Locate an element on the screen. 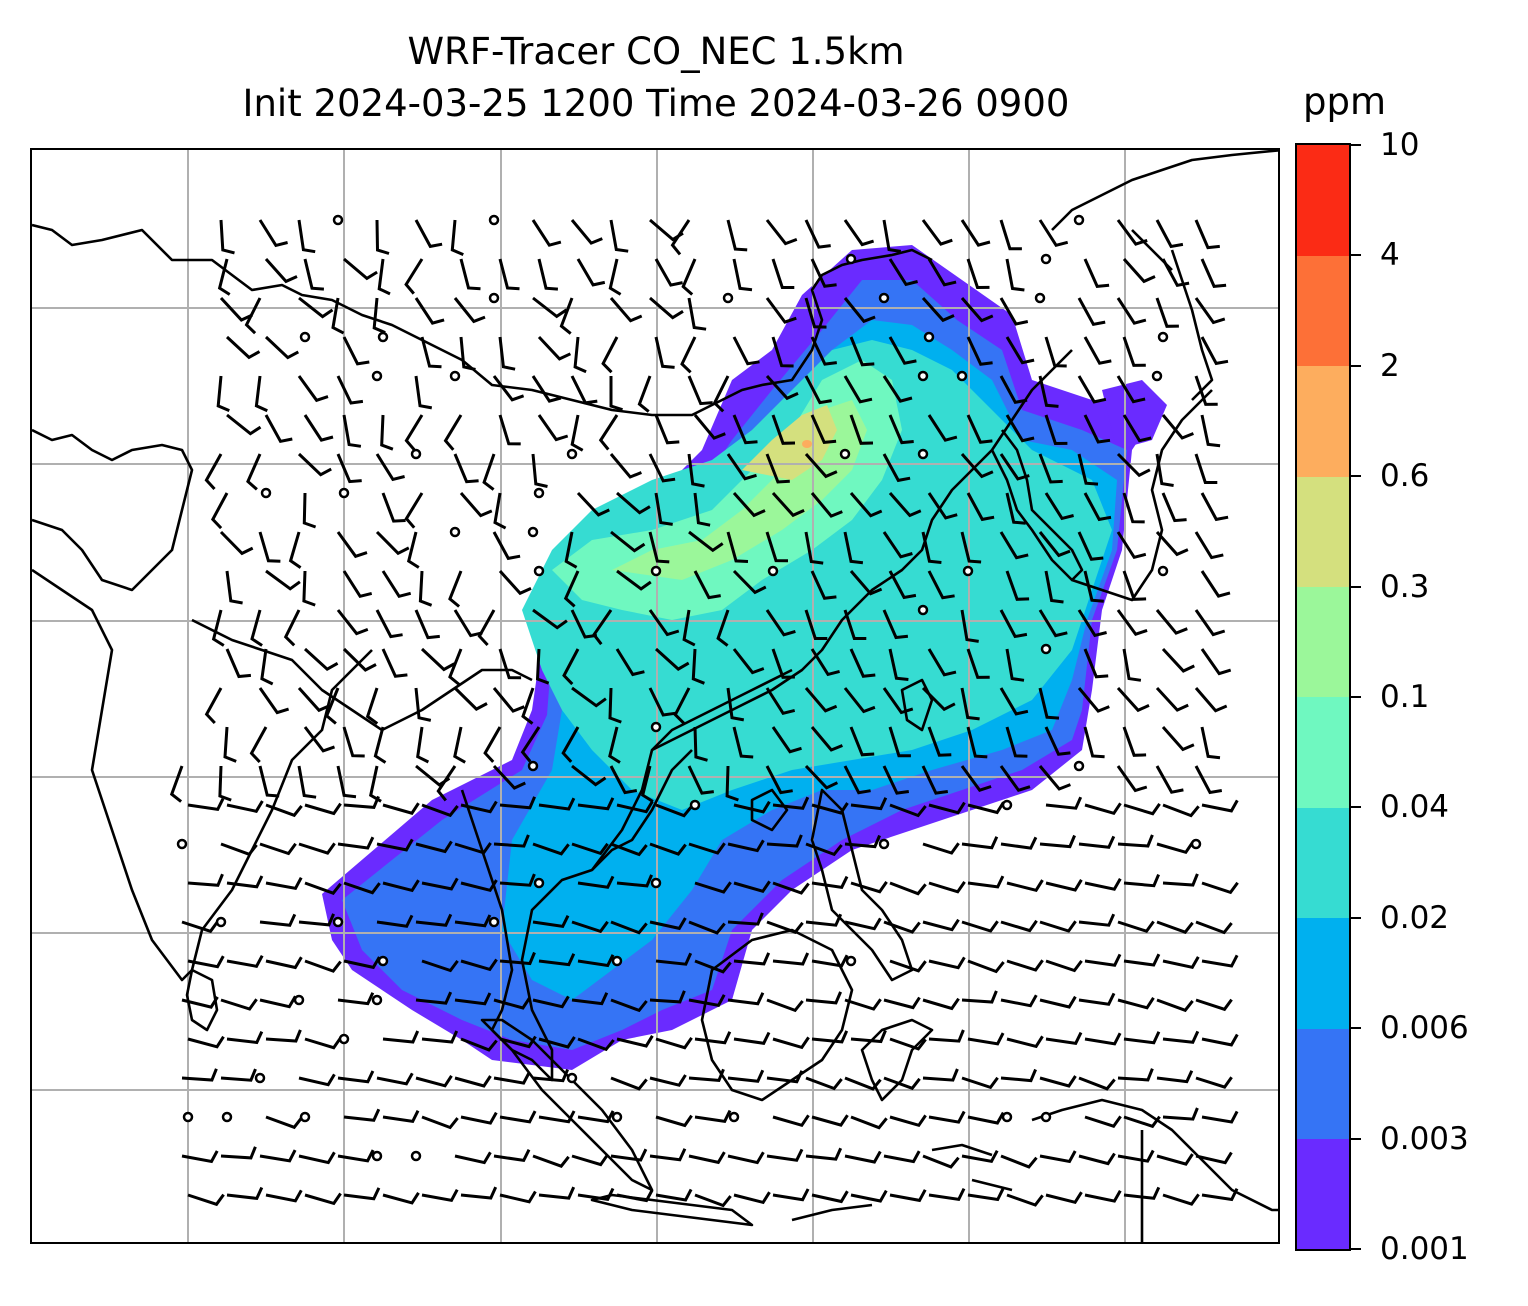 Image resolution: width=1528 pixels, height=1306 pixels. china-coast is located at coordinates (862, 550).